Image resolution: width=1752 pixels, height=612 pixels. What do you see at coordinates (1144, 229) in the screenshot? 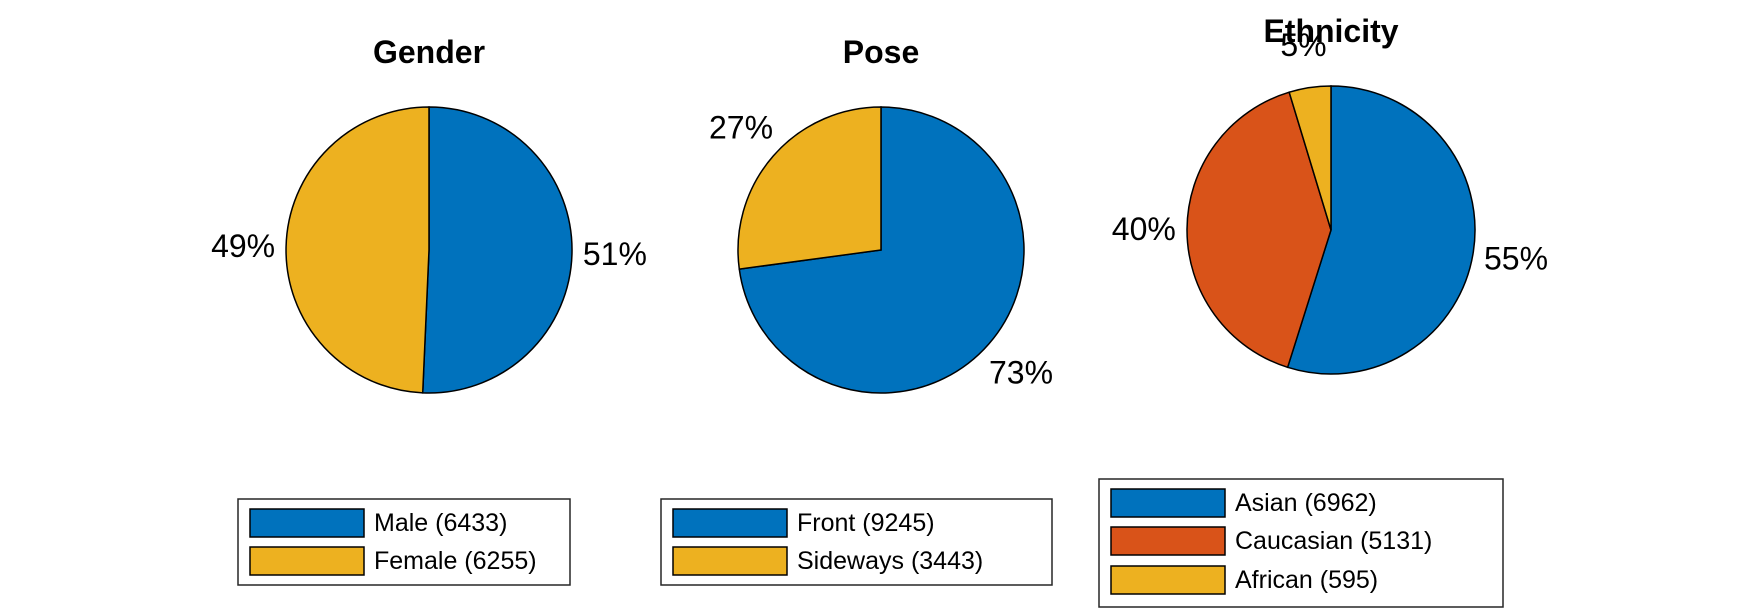
I see `percent-label-ethnicity-caucasian: 40%` at bounding box center [1144, 229].